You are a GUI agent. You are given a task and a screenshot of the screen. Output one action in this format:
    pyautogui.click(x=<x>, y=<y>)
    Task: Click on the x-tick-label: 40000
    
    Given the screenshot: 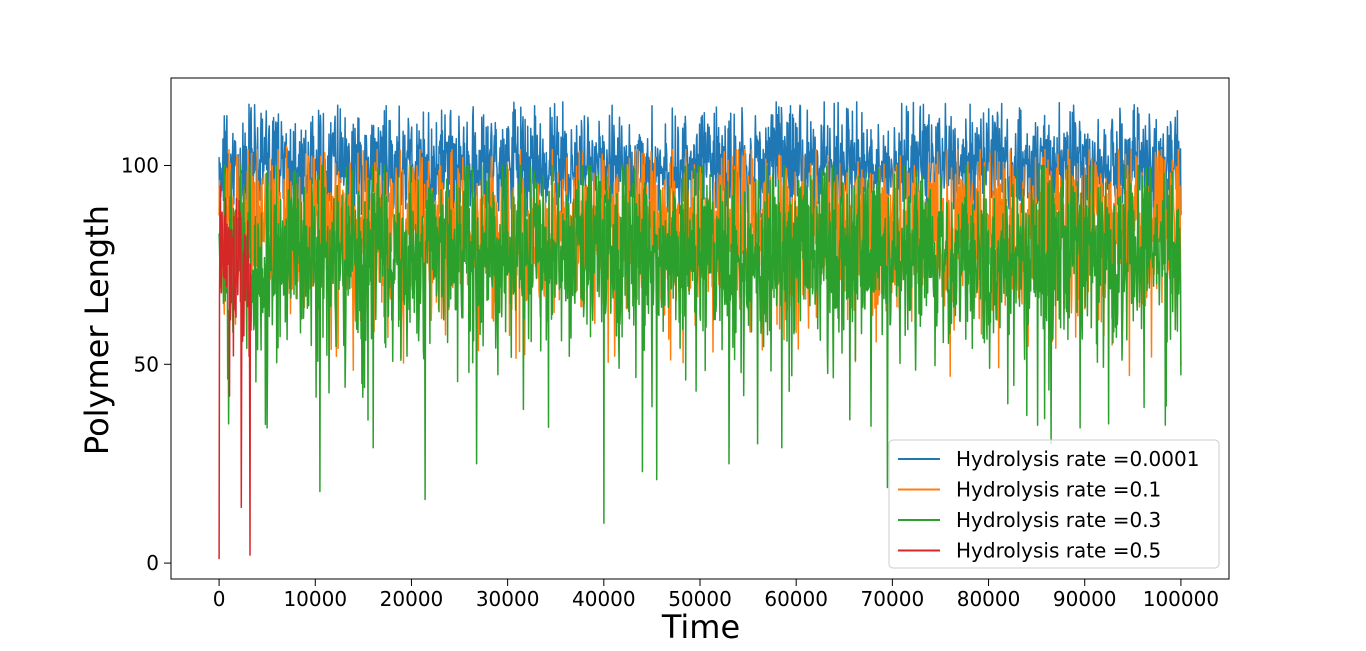 What is the action you would take?
    pyautogui.click(x=604, y=599)
    